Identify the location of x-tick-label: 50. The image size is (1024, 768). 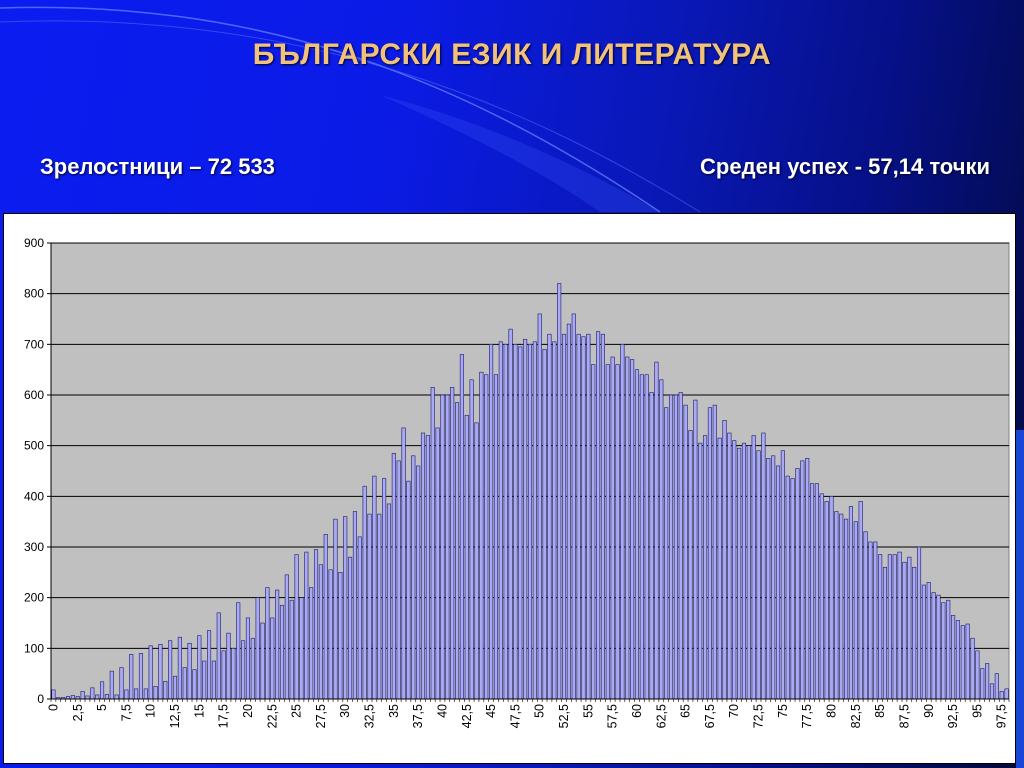
(540, 711).